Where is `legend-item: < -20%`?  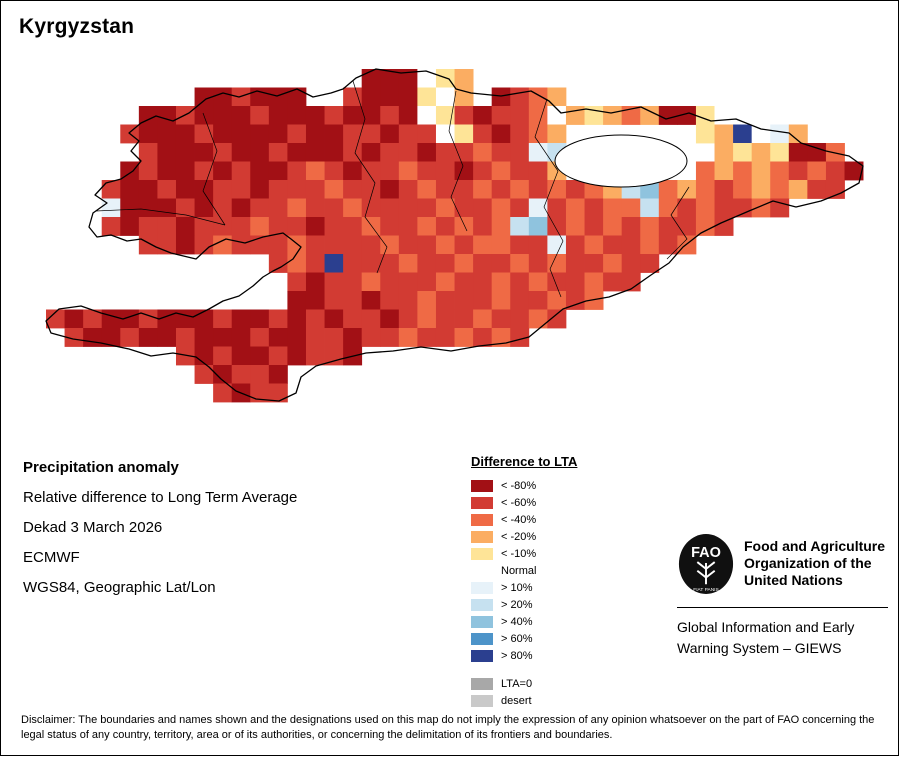
legend-item: < -20% is located at coordinates (524, 536).